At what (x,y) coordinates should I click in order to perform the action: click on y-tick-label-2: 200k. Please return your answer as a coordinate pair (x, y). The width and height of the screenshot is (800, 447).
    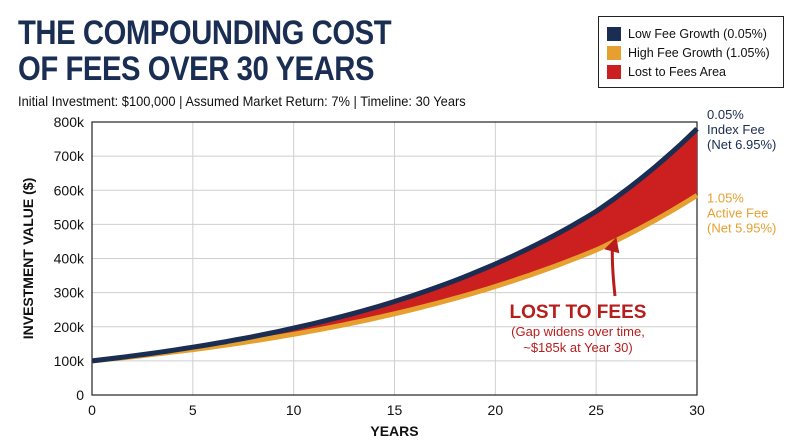
    Looking at the image, I should click on (69, 327).